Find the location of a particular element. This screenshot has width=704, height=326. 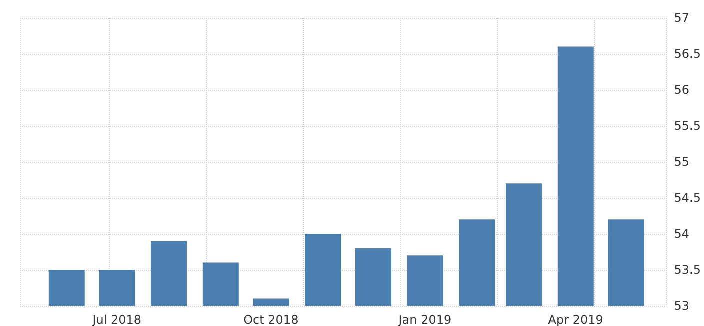

y-tick-label: 53.5 is located at coordinates (687, 270).